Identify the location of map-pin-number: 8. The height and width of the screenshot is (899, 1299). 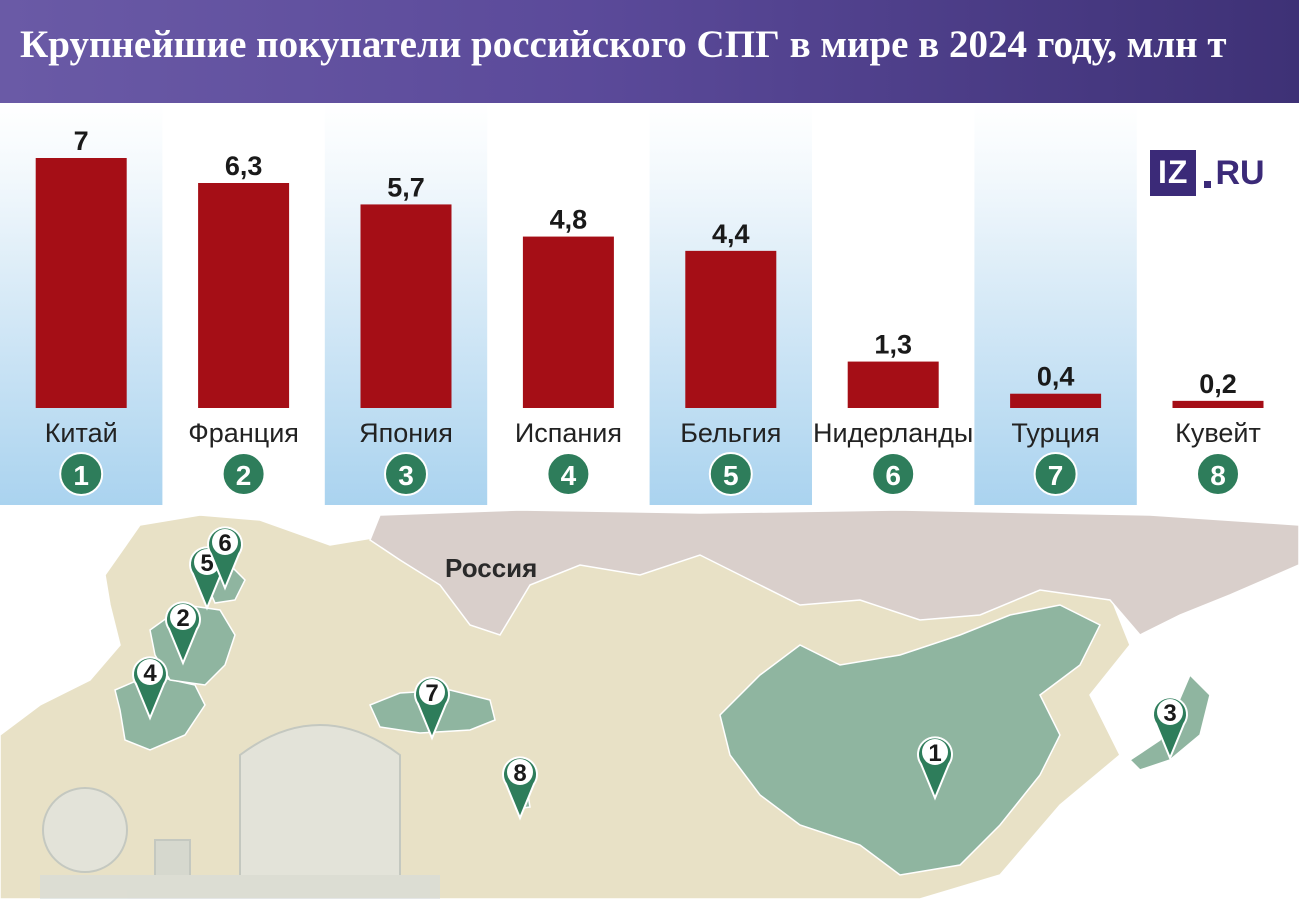
(519, 773).